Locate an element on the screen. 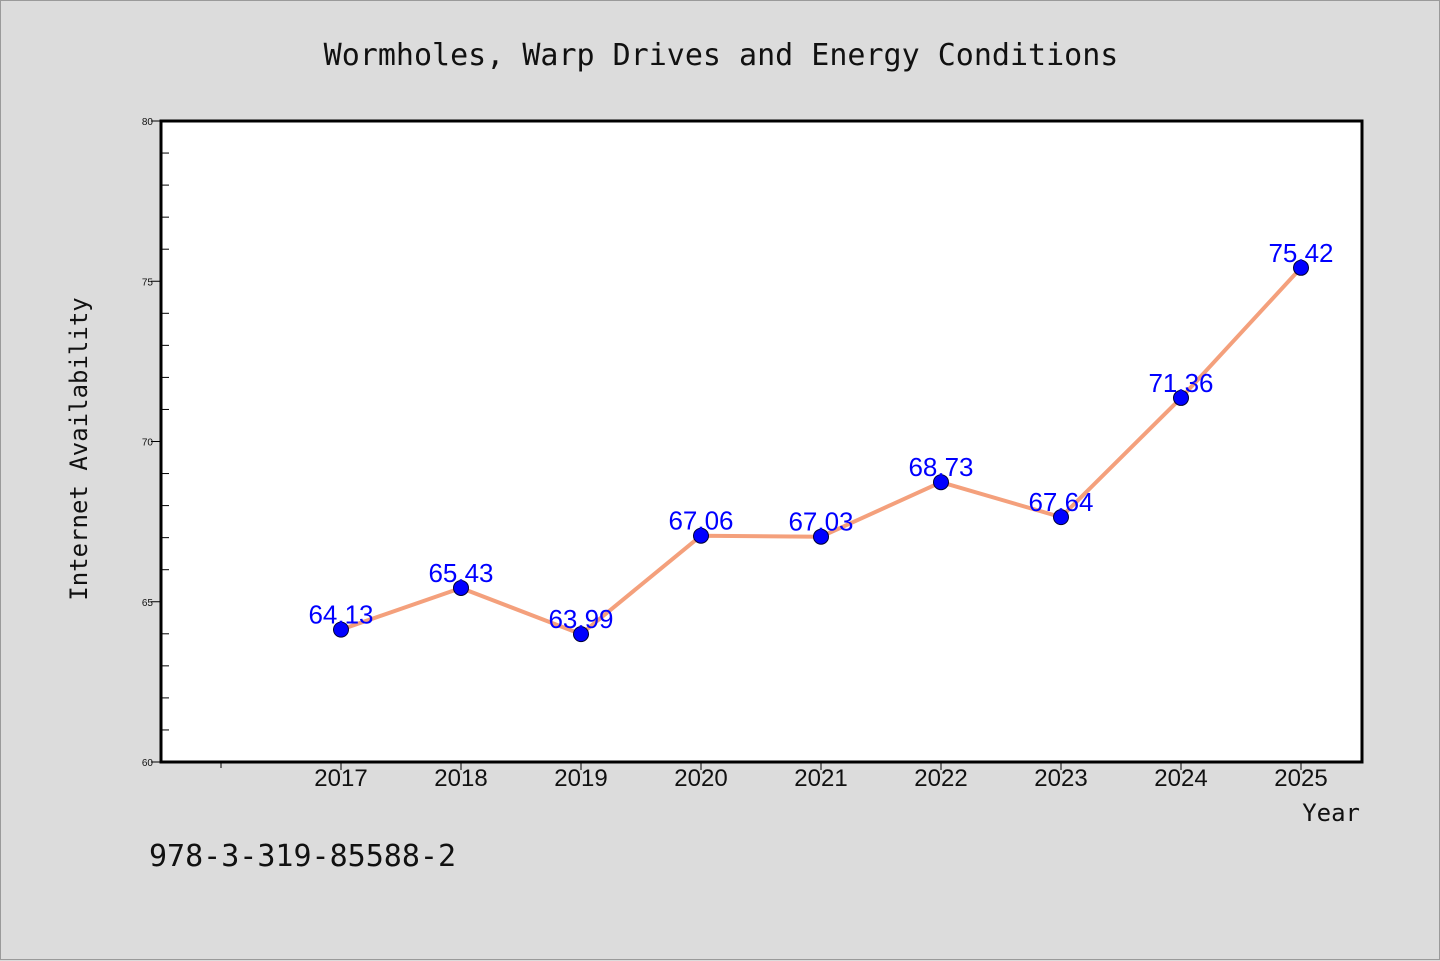 This screenshot has height=961, width=1440. y-axis-label: Internet Availability is located at coordinates (79, 448).